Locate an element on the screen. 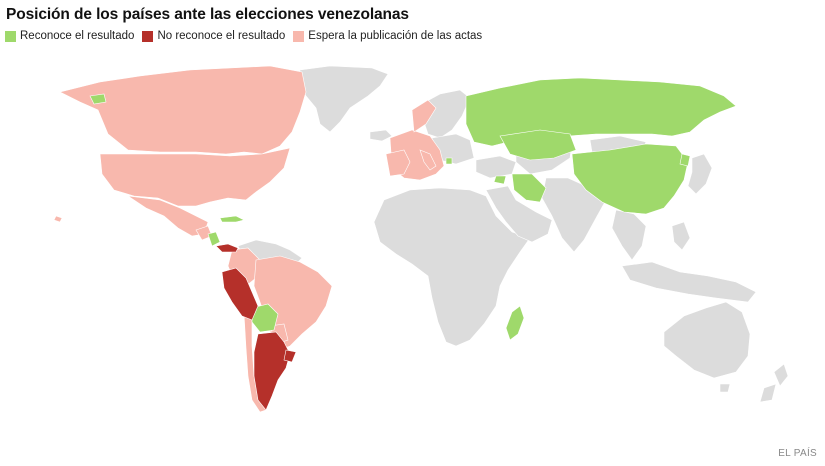 The width and height of the screenshot is (825, 466). region-africa is located at coordinates (452, 267).